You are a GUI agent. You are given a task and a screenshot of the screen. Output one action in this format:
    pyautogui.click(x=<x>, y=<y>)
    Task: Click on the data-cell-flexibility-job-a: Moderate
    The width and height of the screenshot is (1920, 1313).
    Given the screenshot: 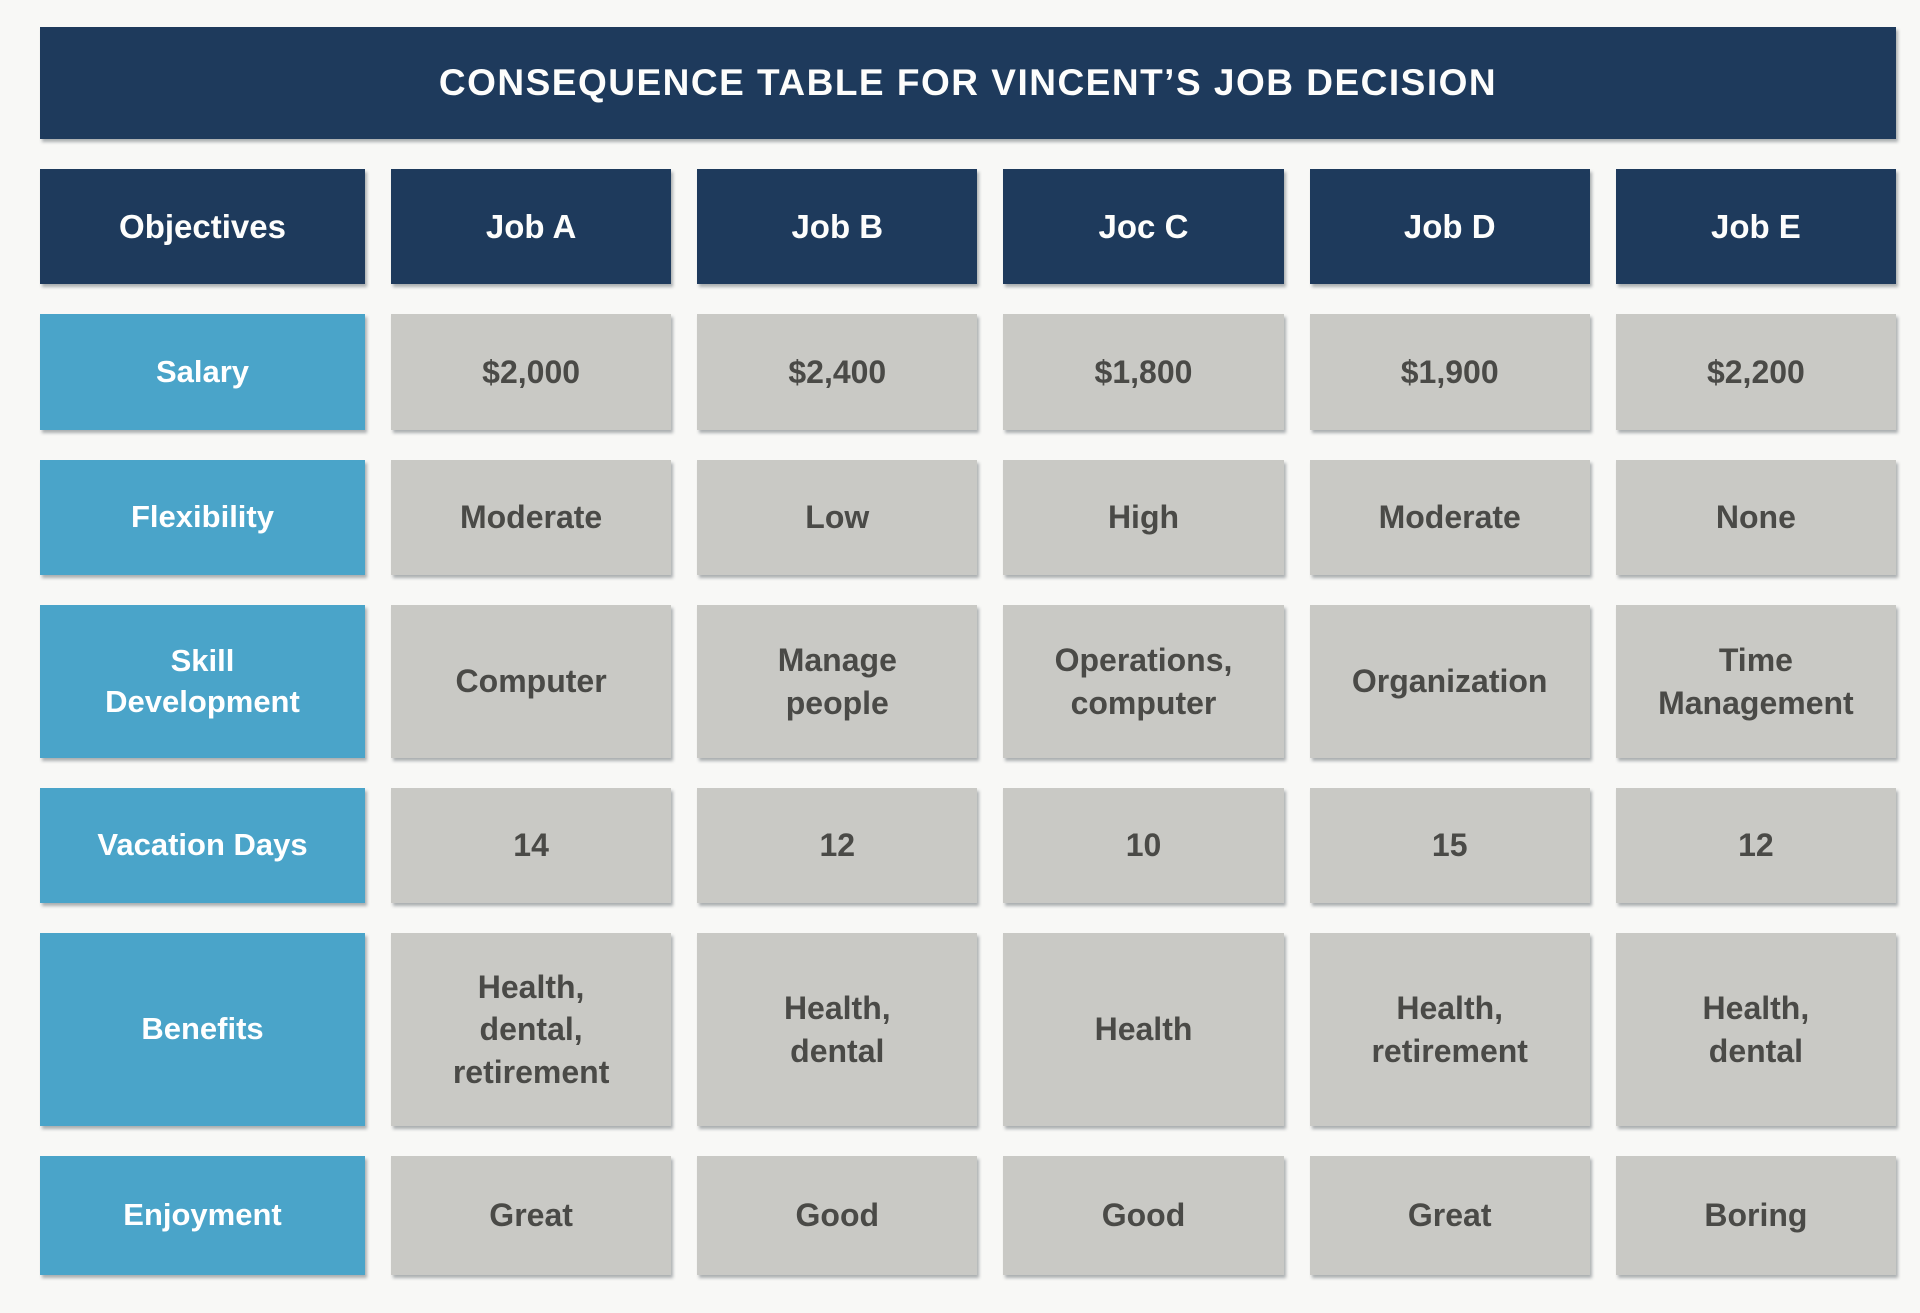 What is the action you would take?
    pyautogui.click(x=531, y=517)
    